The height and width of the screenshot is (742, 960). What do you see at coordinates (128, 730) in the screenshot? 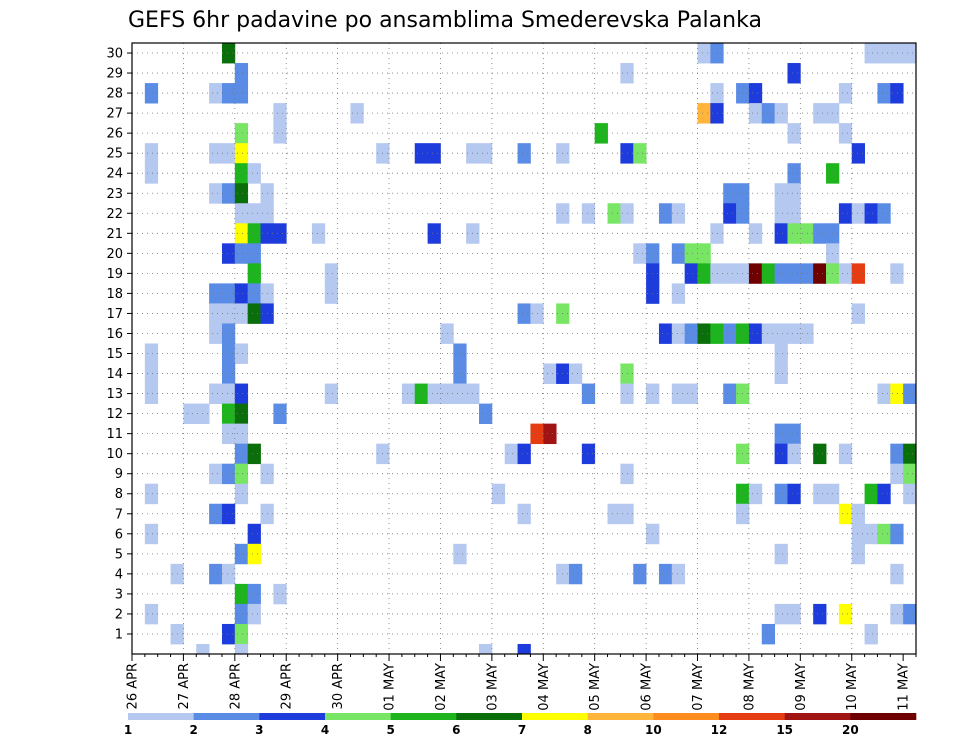
I see `colorbar-label: 1` at bounding box center [128, 730].